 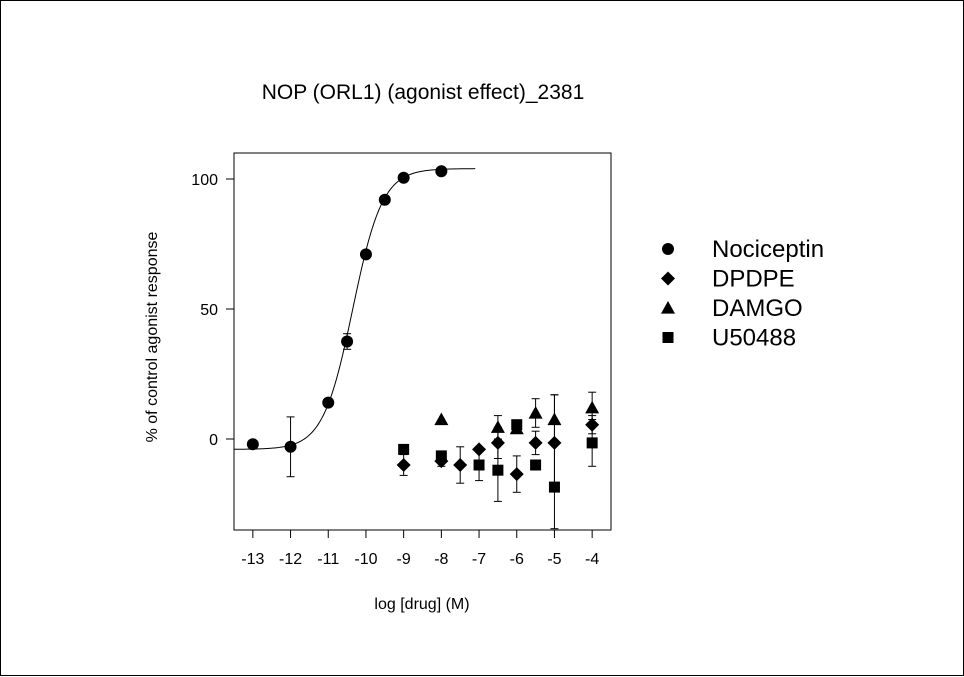 What do you see at coordinates (754, 338) in the screenshot?
I see `u50488-legend-label: U50488` at bounding box center [754, 338].